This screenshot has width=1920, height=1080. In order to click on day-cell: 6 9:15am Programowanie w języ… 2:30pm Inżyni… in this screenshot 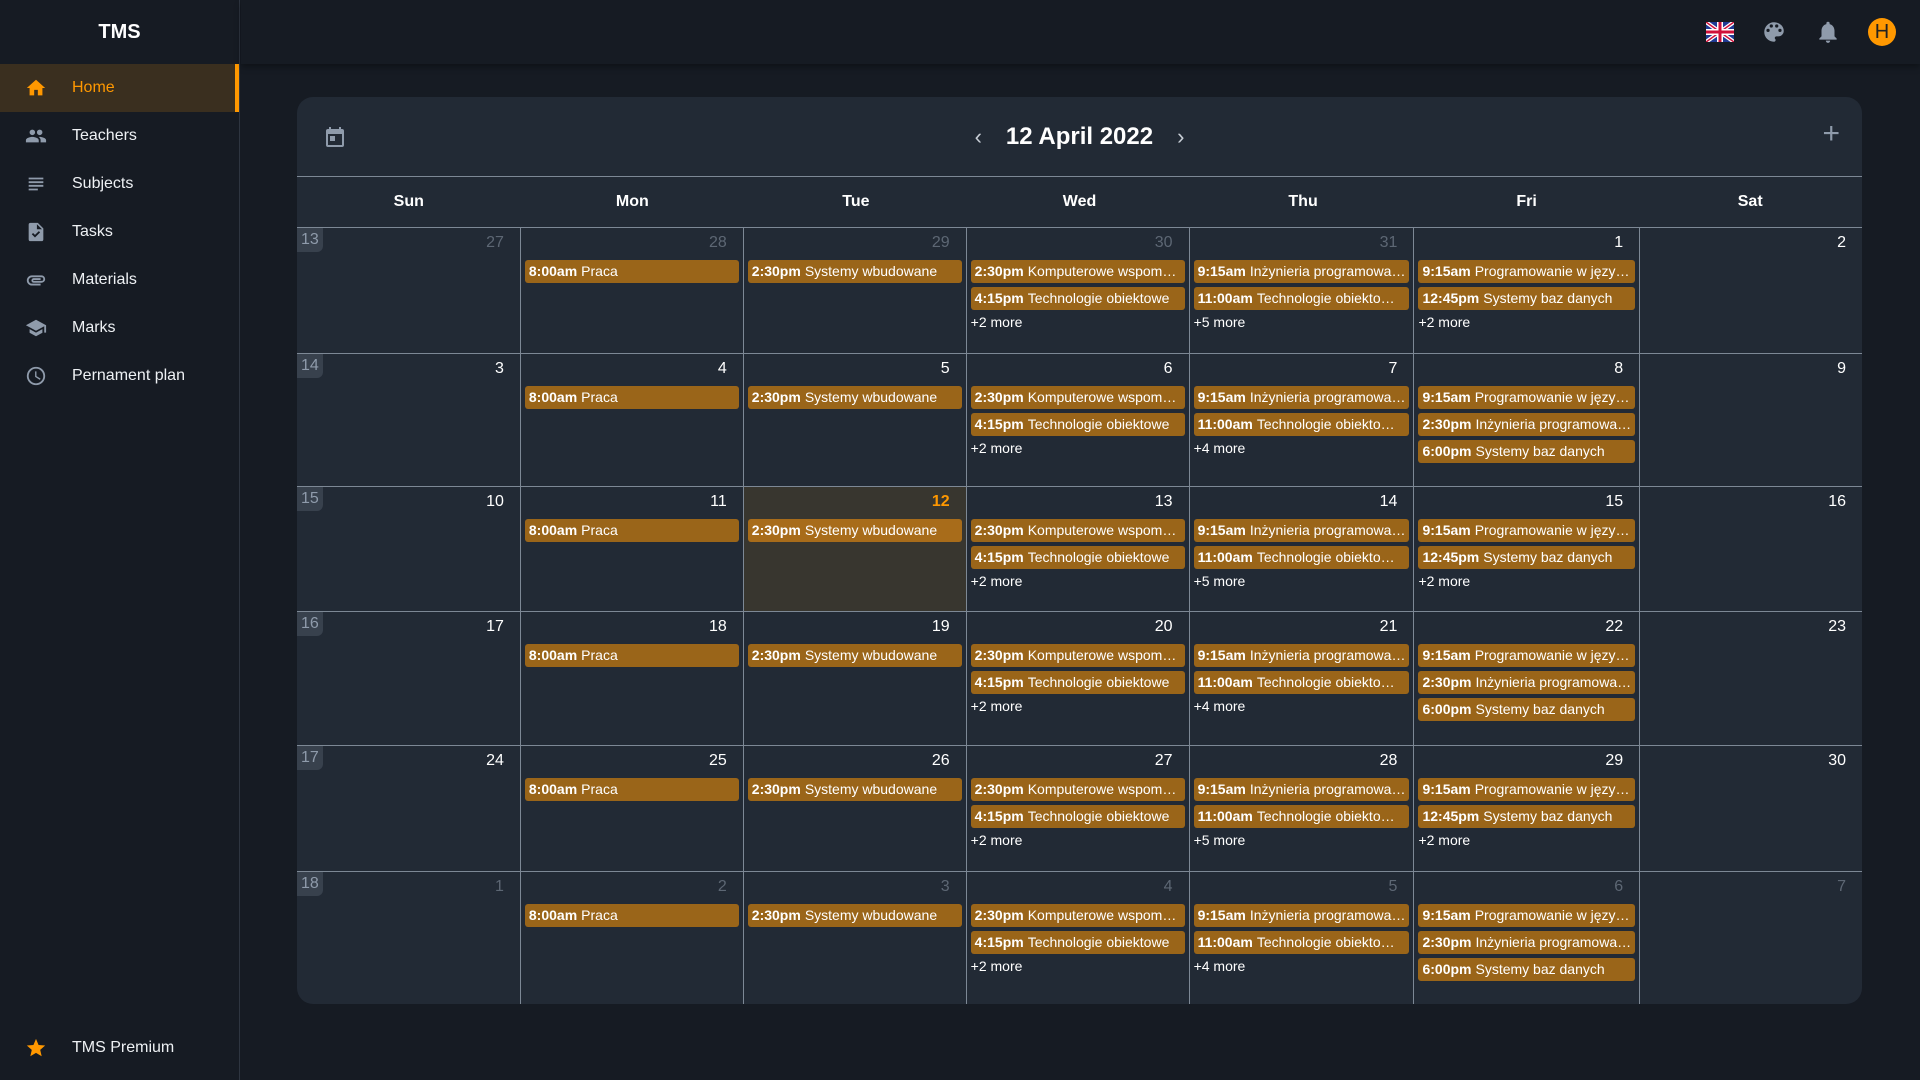, I will do `click(1526, 938)`.